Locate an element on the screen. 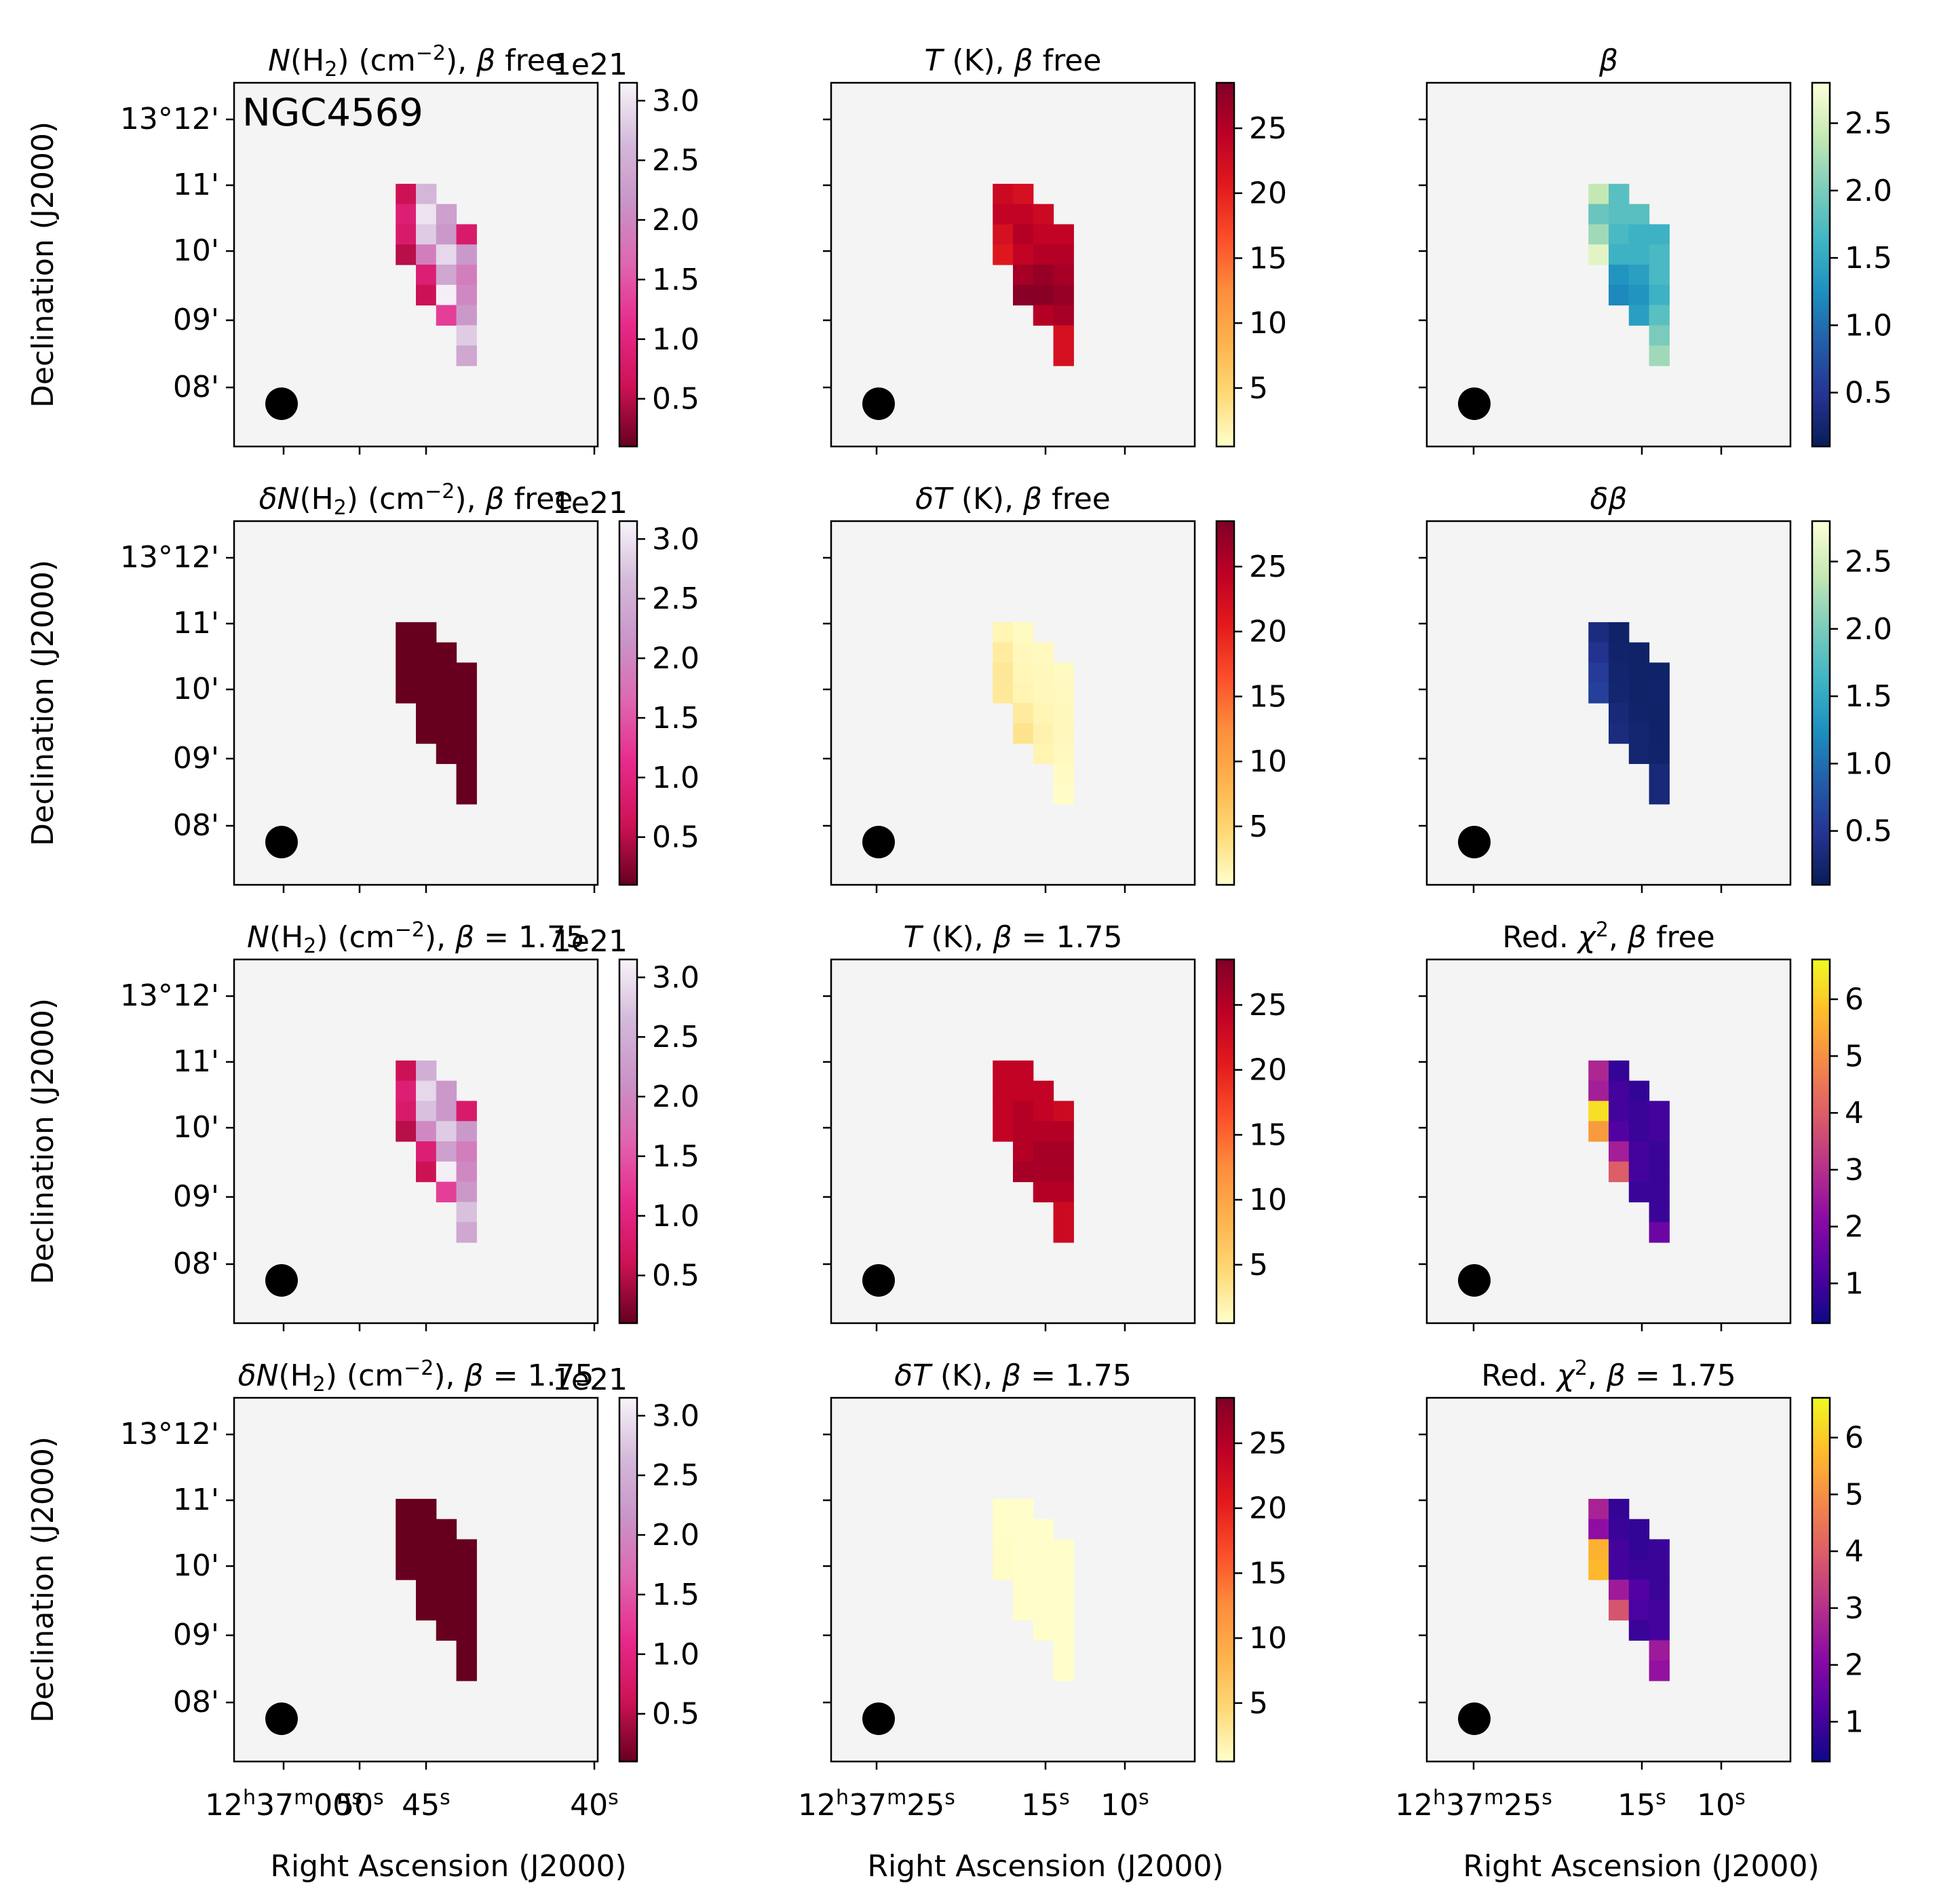 The width and height of the screenshot is (1937, 1904). dec-tick-label: 10' is located at coordinates (196, 689).